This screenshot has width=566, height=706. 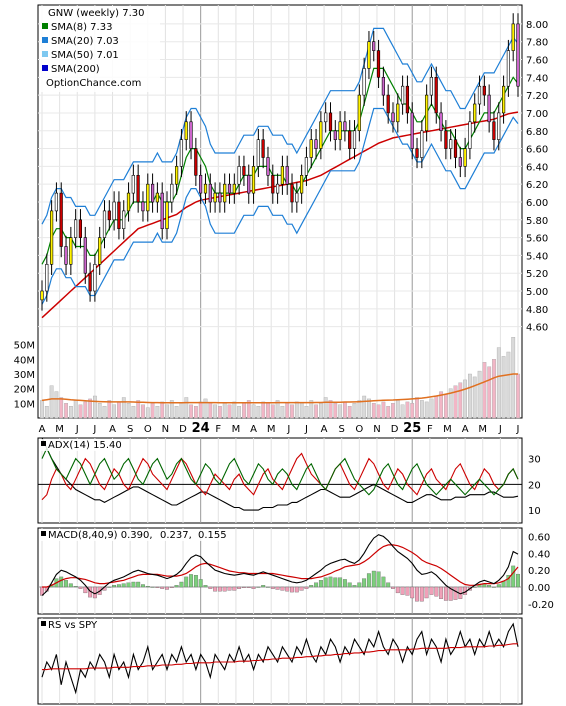 What do you see at coordinates (24, 390) in the screenshot?
I see `volume-tick-label: 20M` at bounding box center [24, 390].